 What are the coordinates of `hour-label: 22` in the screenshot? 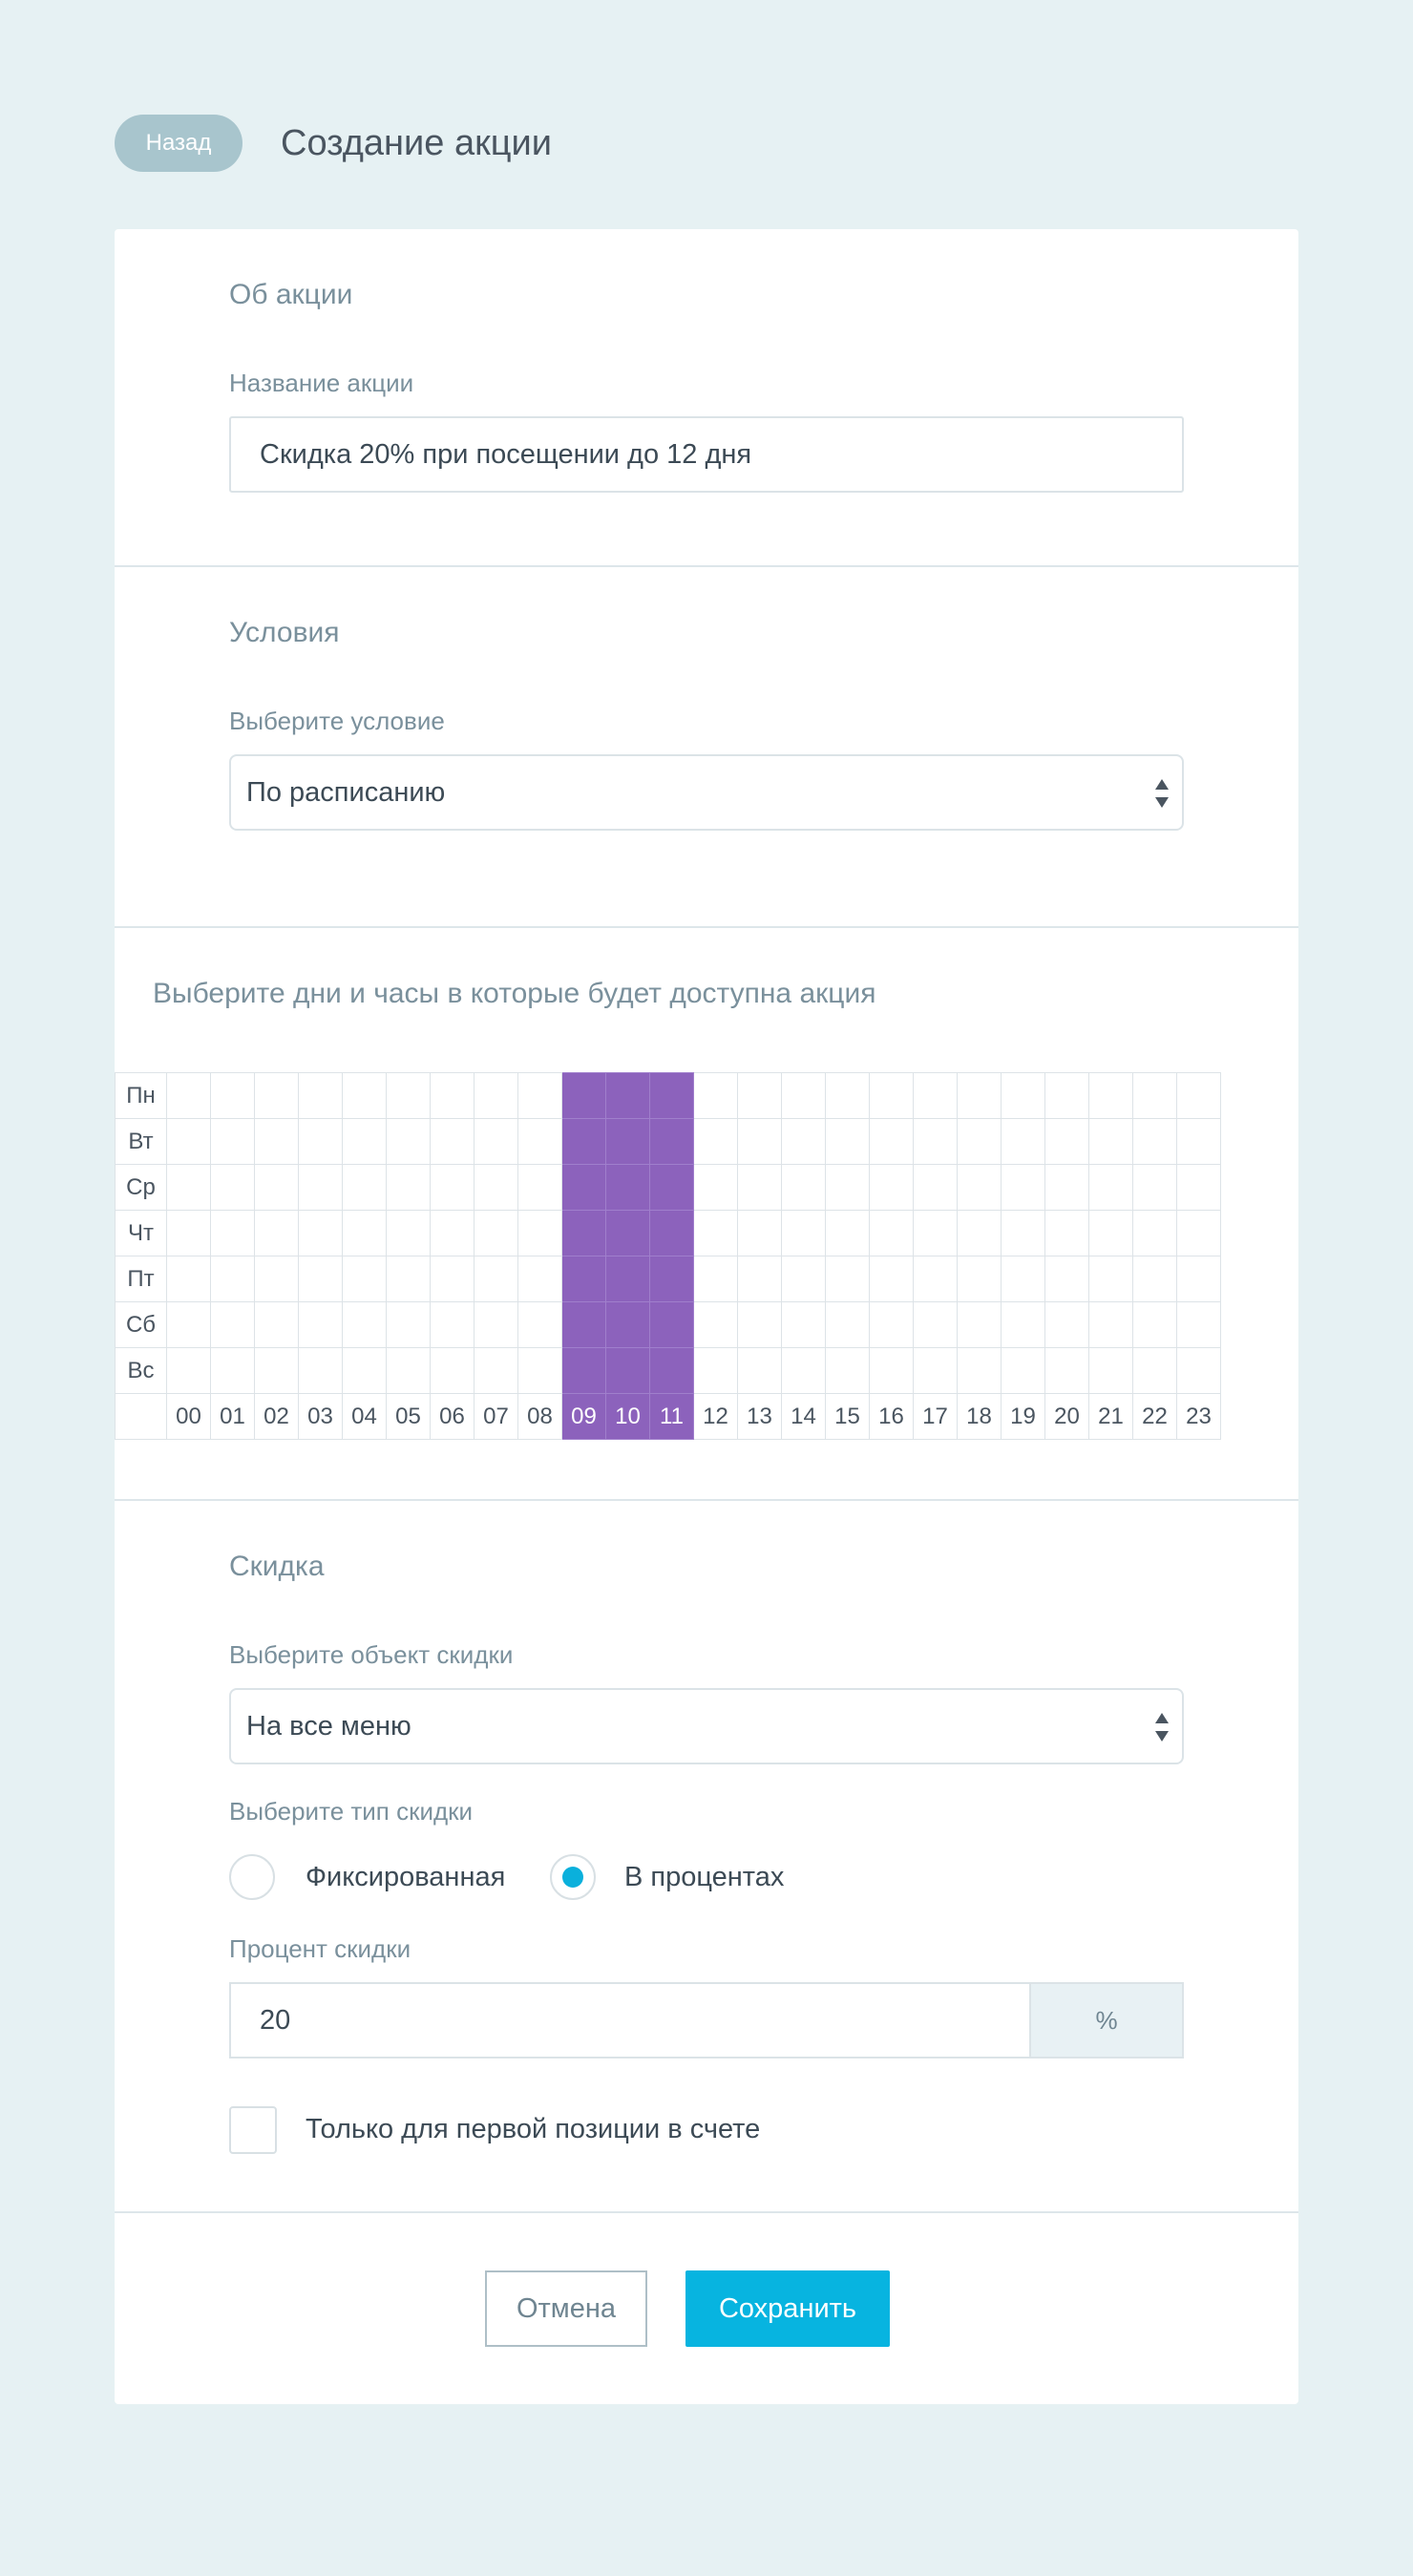 It's located at (1154, 1416).